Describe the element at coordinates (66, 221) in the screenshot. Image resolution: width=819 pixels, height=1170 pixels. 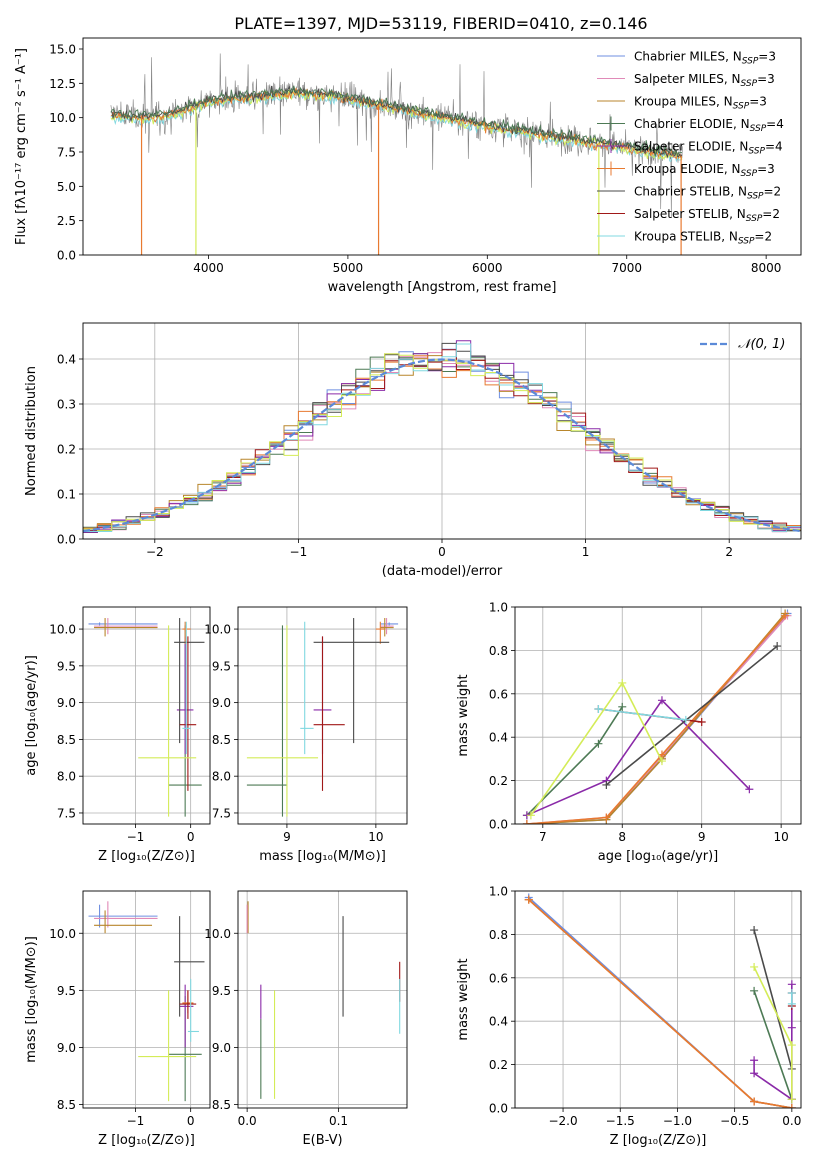
I see `y-tick-label: 2.5` at that location.